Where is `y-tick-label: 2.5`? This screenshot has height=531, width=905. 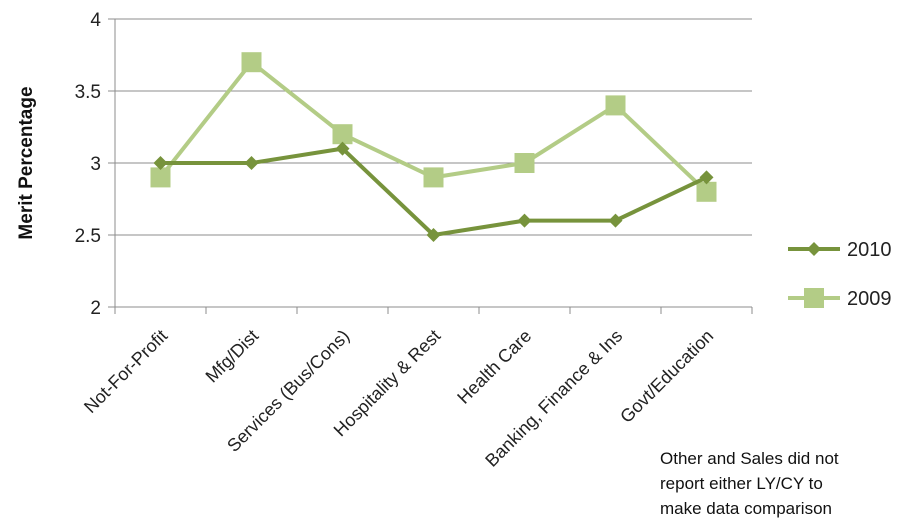
y-tick-label: 2.5 is located at coordinates (88, 236).